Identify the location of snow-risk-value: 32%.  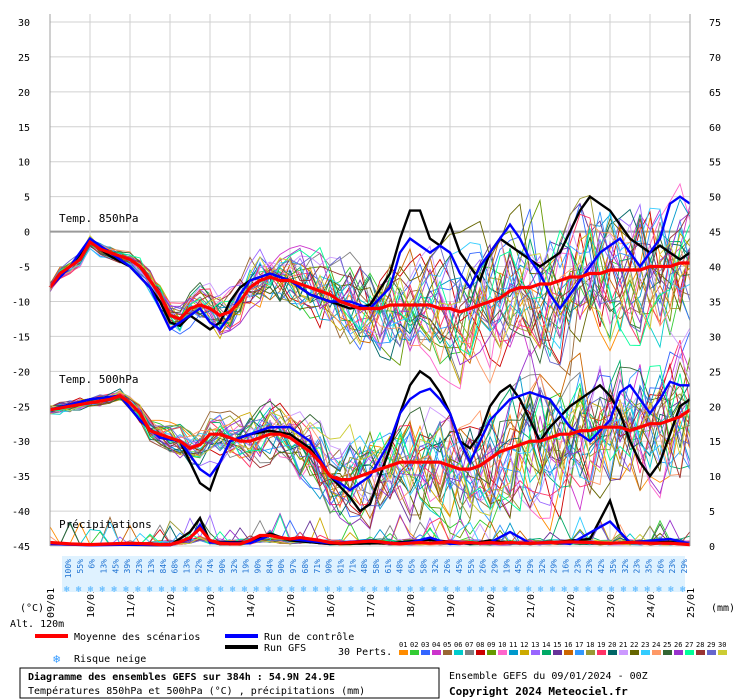
(234, 566).